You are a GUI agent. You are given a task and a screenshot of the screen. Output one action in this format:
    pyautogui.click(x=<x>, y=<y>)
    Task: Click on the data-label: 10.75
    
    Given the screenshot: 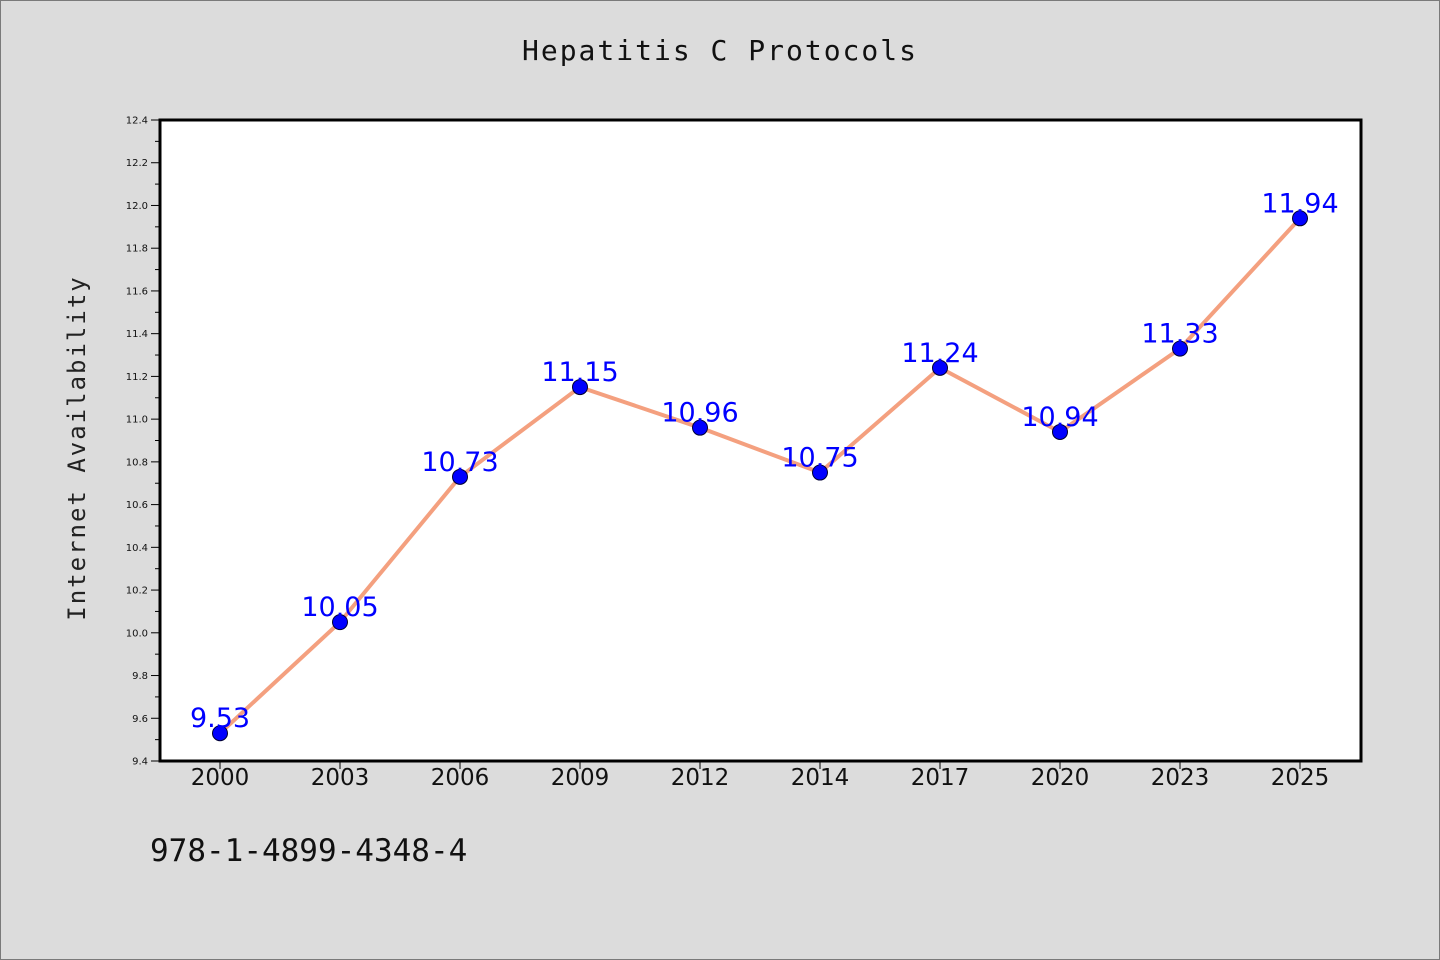 What is the action you would take?
    pyautogui.click(x=819, y=458)
    